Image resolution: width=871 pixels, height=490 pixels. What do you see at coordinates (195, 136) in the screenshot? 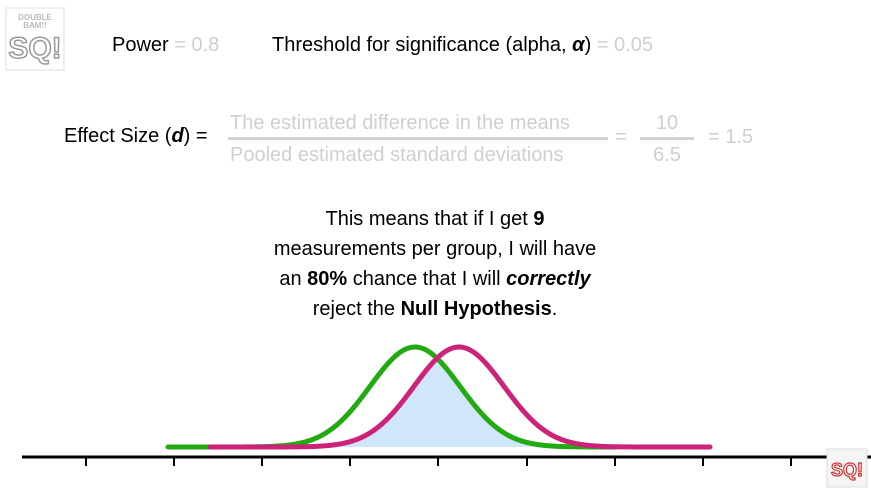
I see `effect-size-suffix: ) =` at bounding box center [195, 136].